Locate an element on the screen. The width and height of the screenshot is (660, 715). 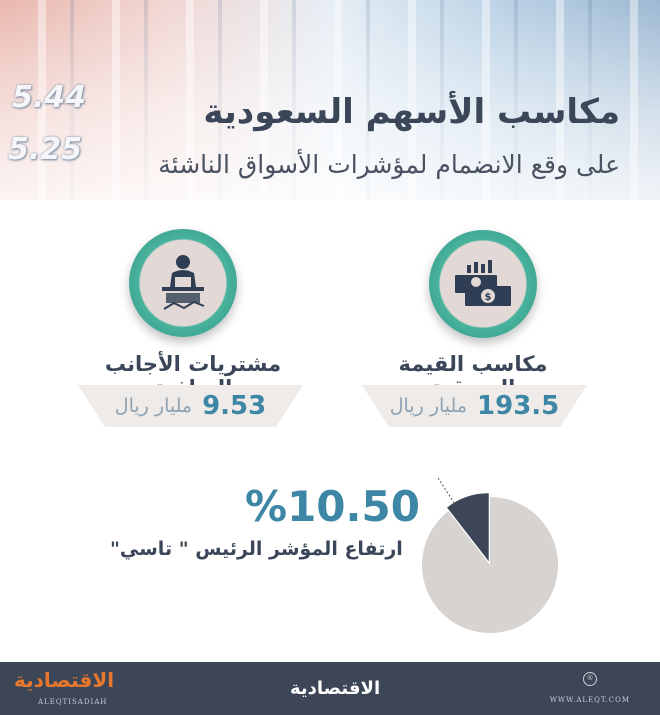
brand-logo: الاقتصادية is located at coordinates (64, 680).